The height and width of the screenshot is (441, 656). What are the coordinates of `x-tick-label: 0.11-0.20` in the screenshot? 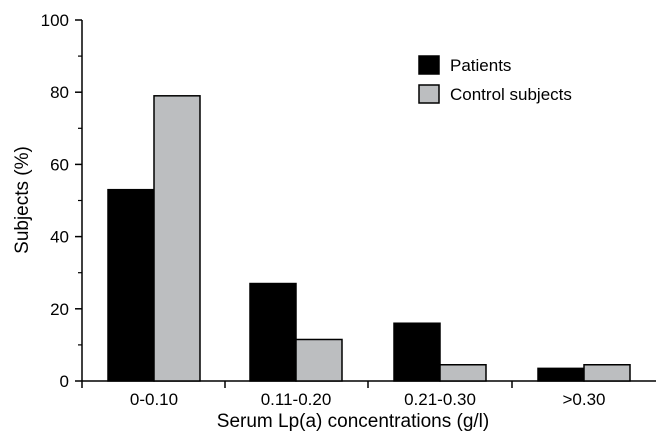 It's located at (296, 399).